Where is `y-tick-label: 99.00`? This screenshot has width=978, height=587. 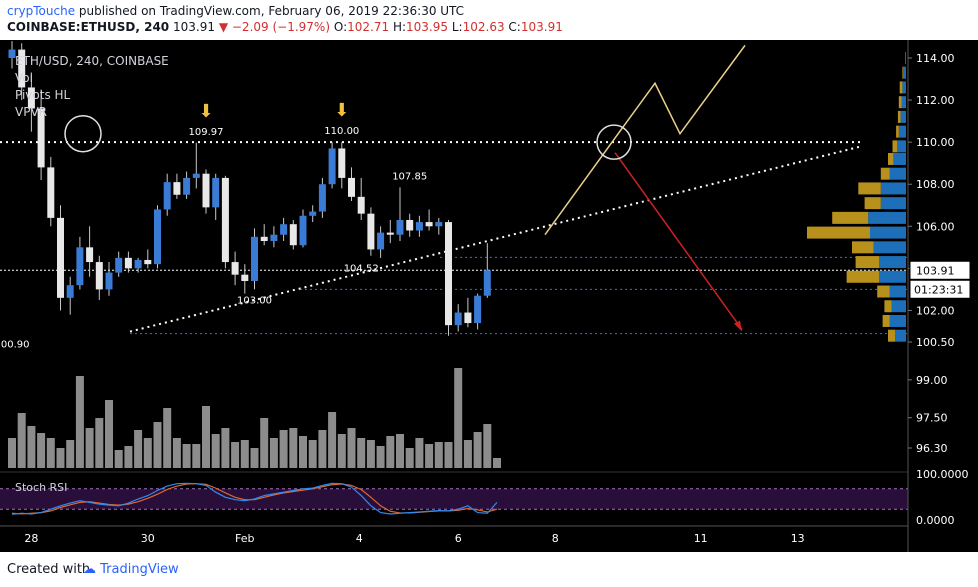
y-tick-label: 99.00 is located at coordinates (932, 380).